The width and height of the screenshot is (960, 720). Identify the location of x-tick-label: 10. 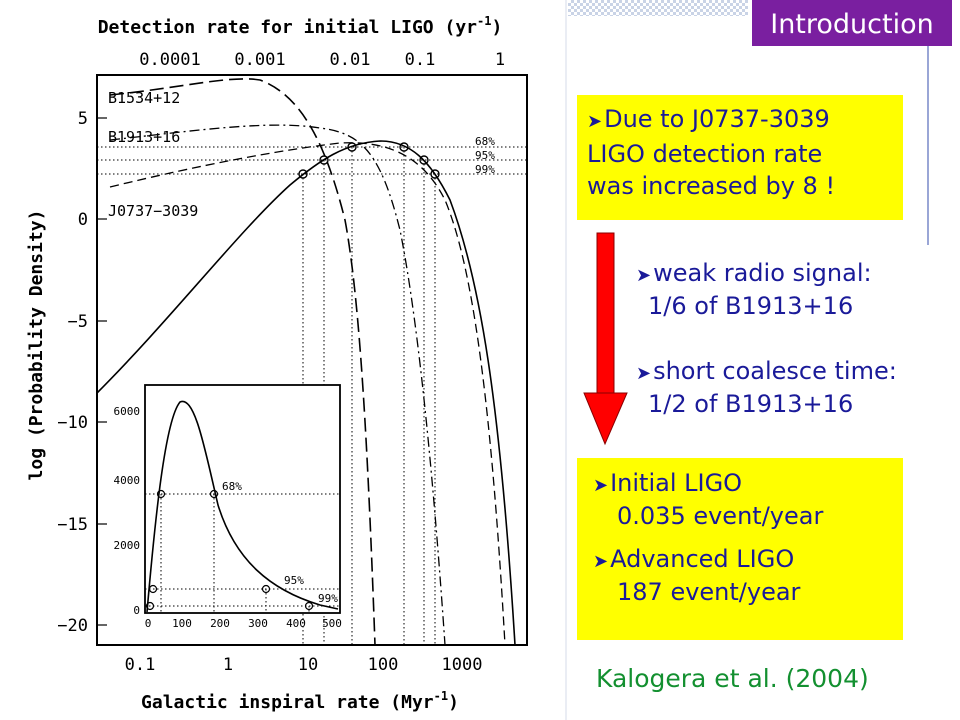
(308, 665).